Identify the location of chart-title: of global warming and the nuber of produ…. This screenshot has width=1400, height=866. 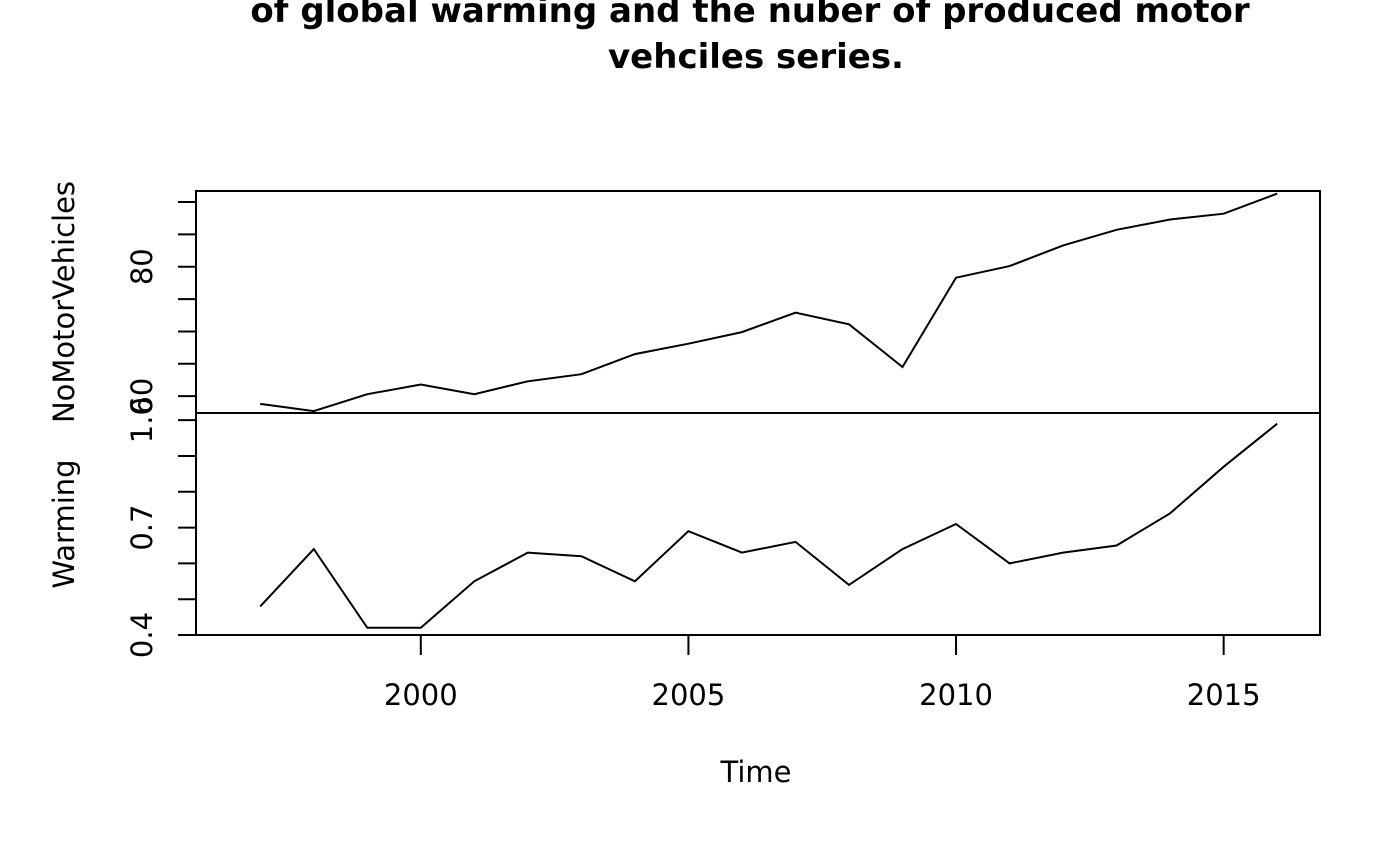
(750, 38).